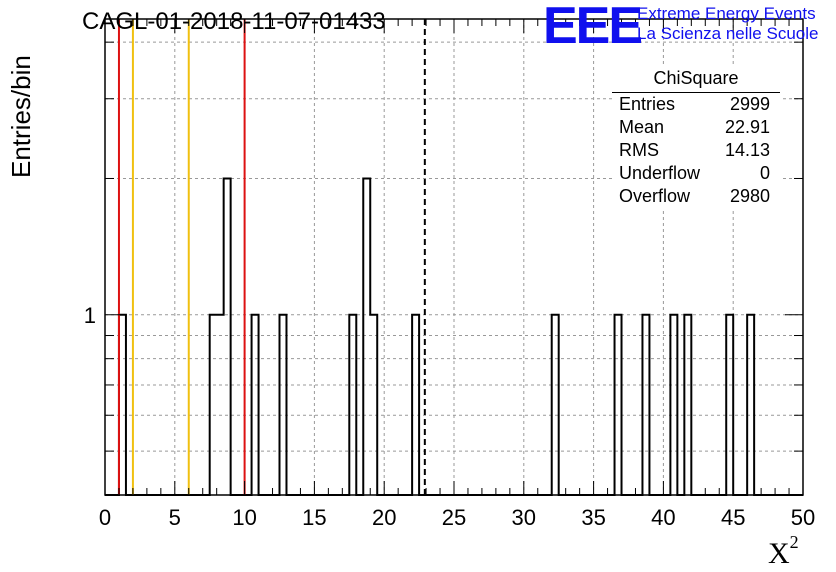 This screenshot has height=572, width=836. What do you see at coordinates (779, 553) in the screenshot?
I see `x-axis-label-base: X` at bounding box center [779, 553].